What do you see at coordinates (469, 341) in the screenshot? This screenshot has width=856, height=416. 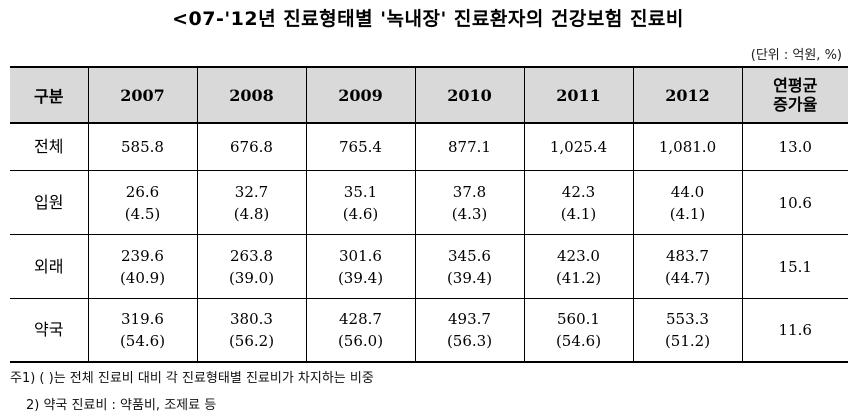 I see `share: (56.3)` at bounding box center [469, 341].